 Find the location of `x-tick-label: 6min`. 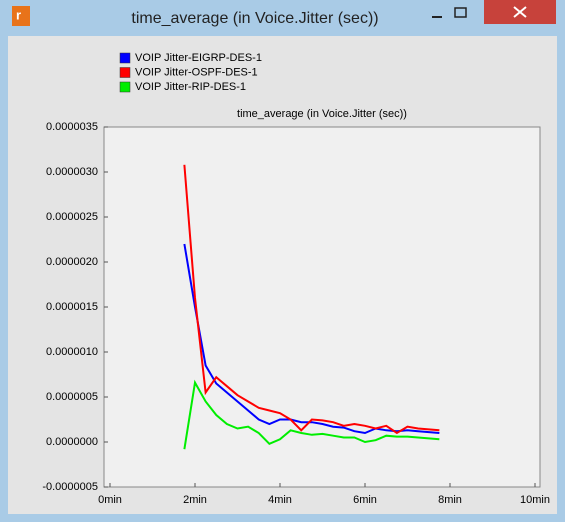

x-tick-label: 6min is located at coordinates (365, 500).